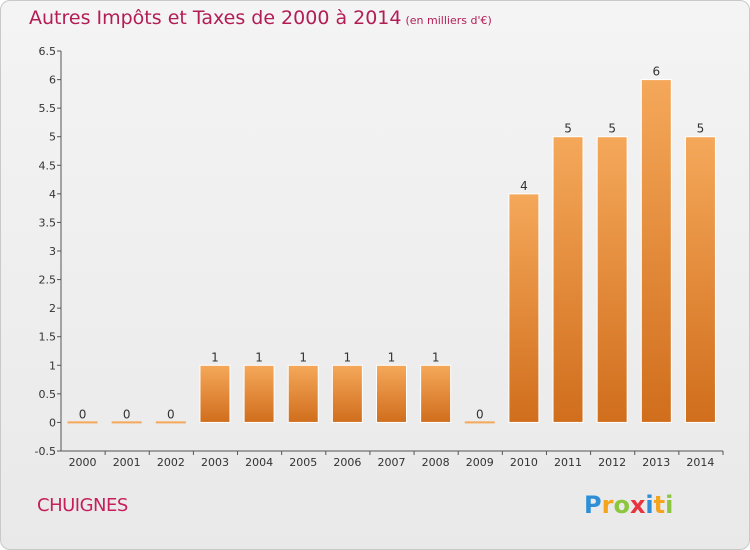  What do you see at coordinates (48, 222) in the screenshot?
I see `y-tick-label: 3.5` at bounding box center [48, 222].